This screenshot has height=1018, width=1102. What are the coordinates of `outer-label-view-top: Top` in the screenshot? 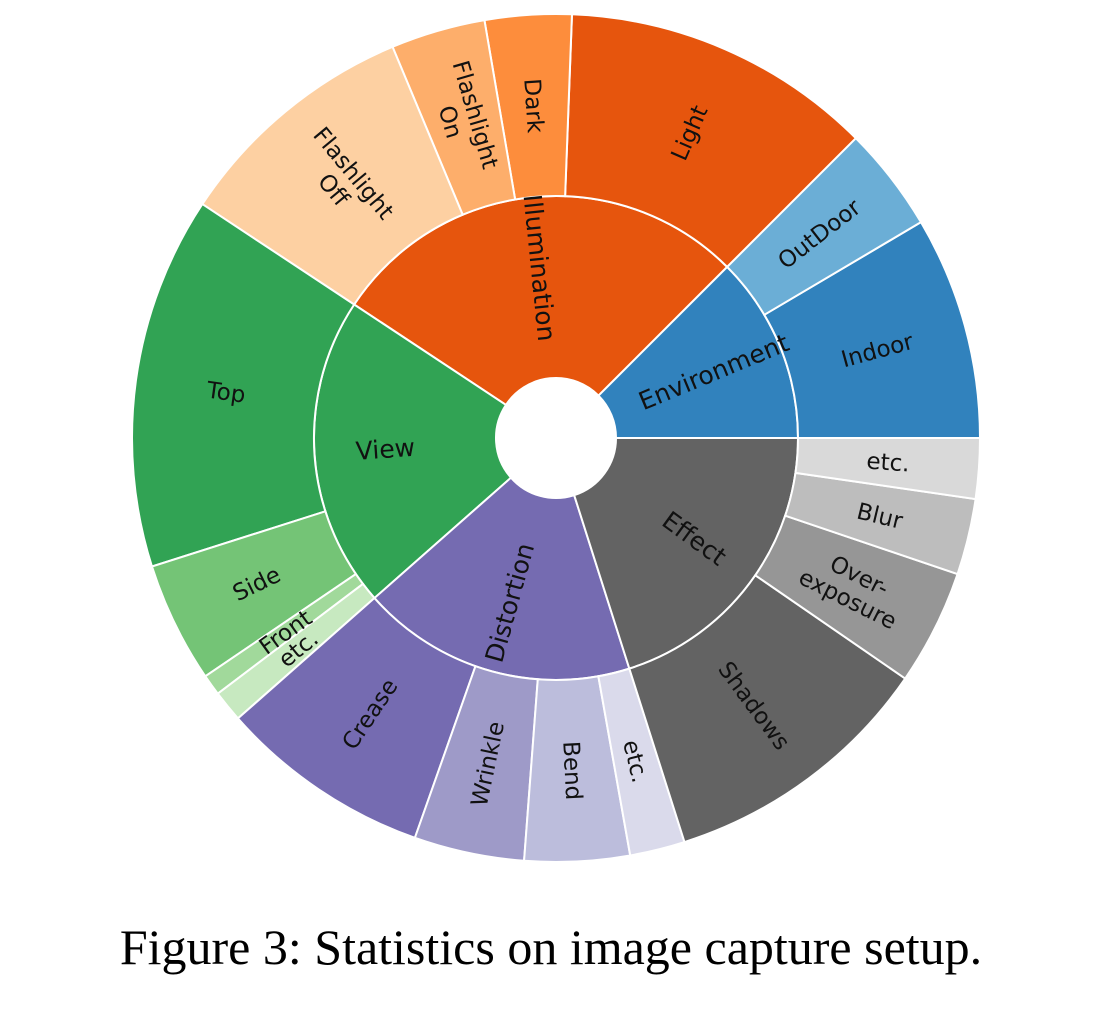 It's located at (225, 392).